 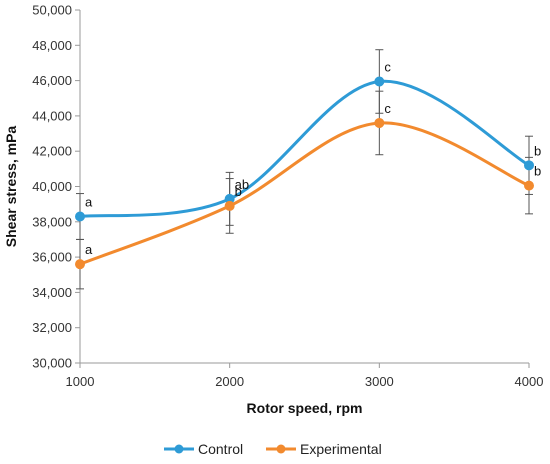 What do you see at coordinates (52, 221) in the screenshot?
I see `y-tick-label: 38,000` at bounding box center [52, 221].